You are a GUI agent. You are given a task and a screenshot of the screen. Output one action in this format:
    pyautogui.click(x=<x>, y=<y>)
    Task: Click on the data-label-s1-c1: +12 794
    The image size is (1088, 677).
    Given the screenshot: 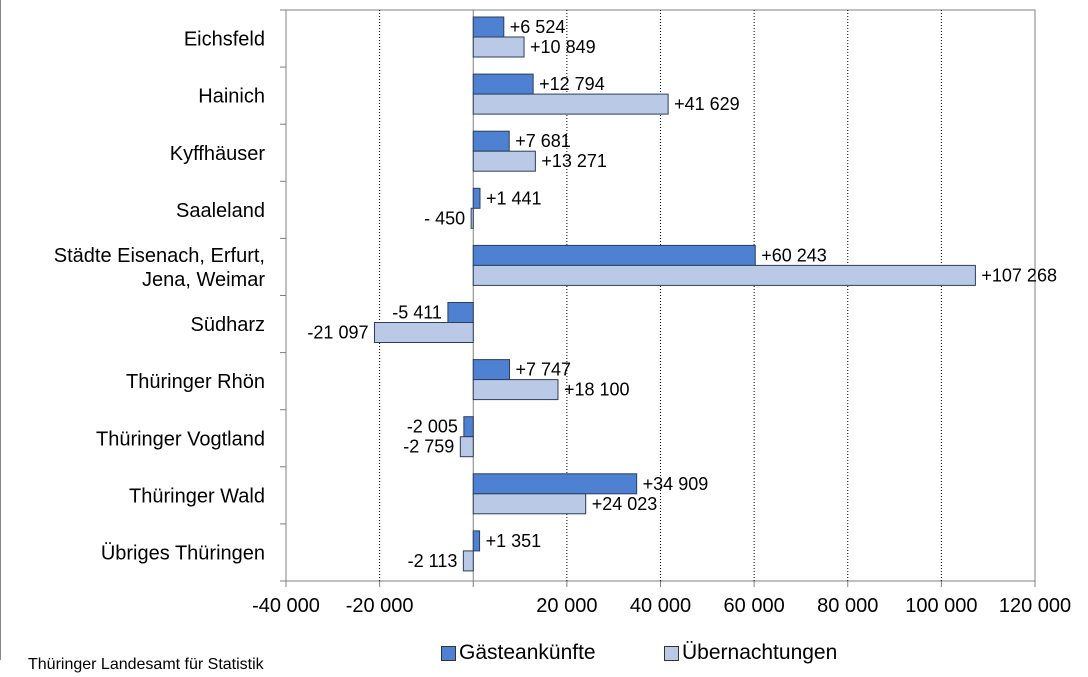 What is the action you would take?
    pyautogui.click(x=572, y=84)
    